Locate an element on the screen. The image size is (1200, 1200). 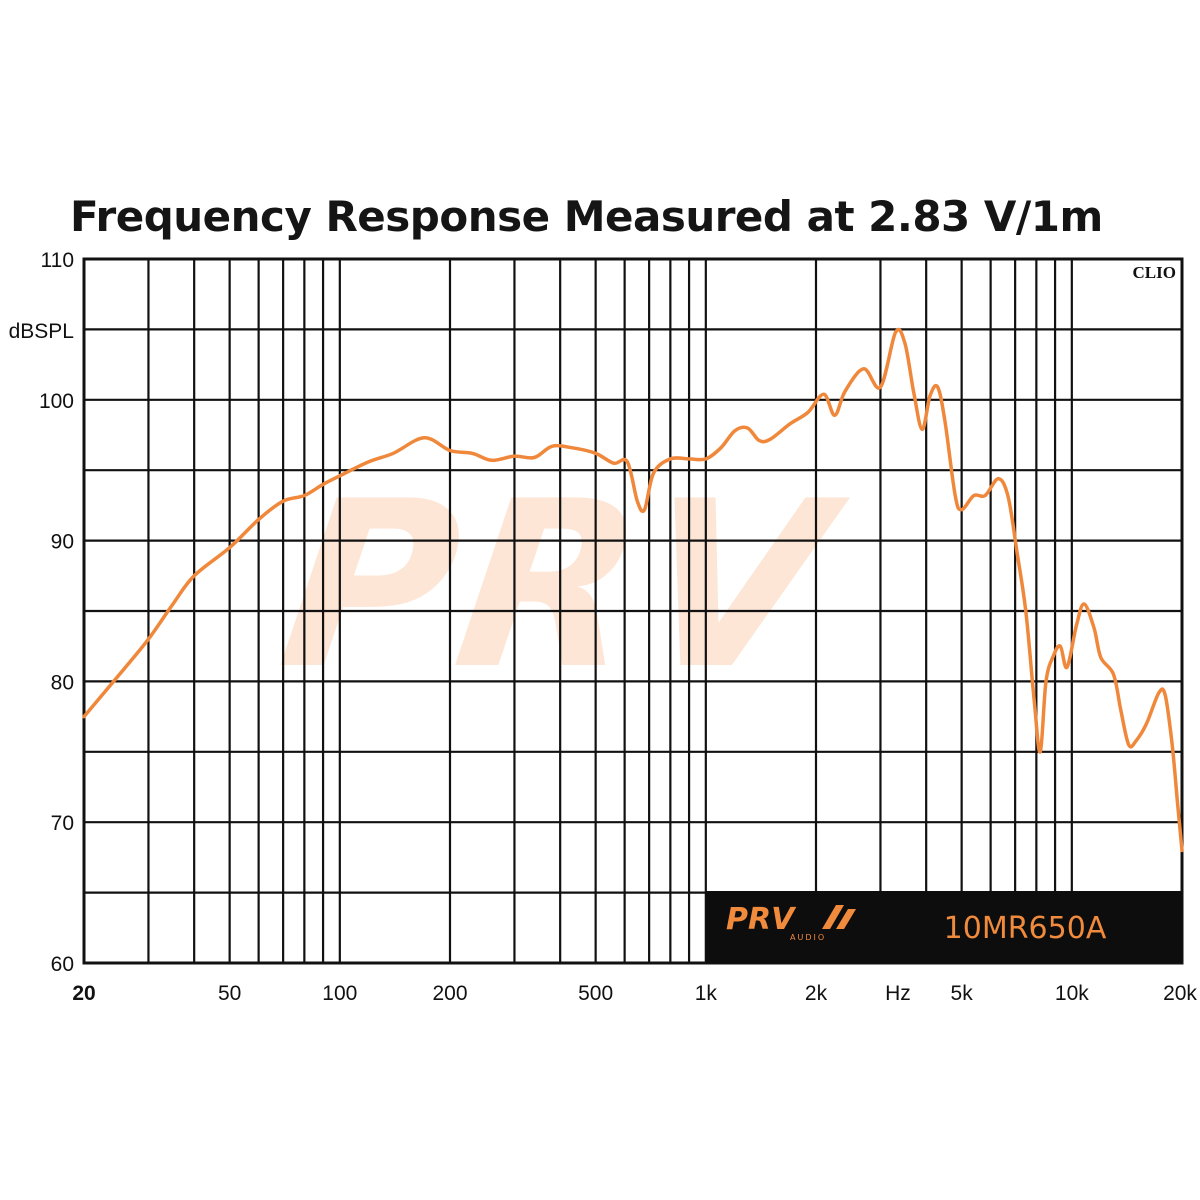
y-tick-label: 110 is located at coordinates (57, 260).